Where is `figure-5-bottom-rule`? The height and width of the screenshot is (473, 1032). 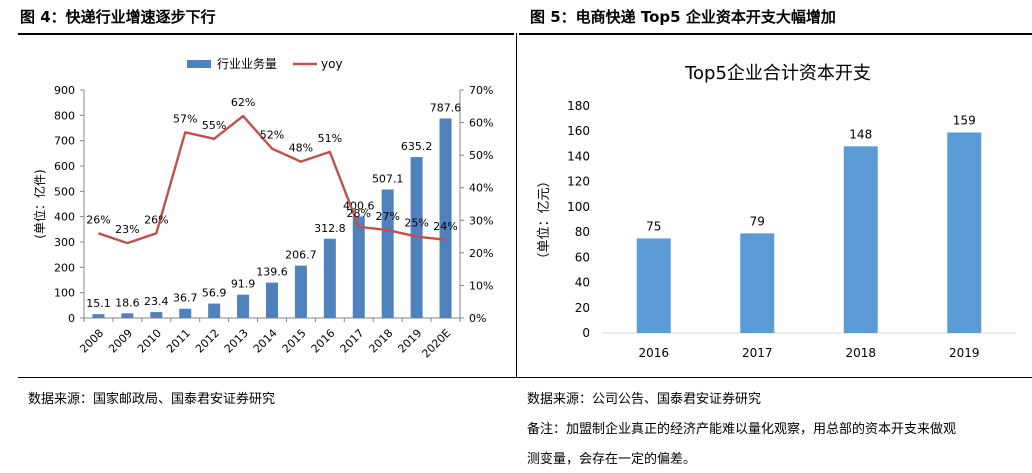 figure-5-bottom-rule is located at coordinates (774, 377).